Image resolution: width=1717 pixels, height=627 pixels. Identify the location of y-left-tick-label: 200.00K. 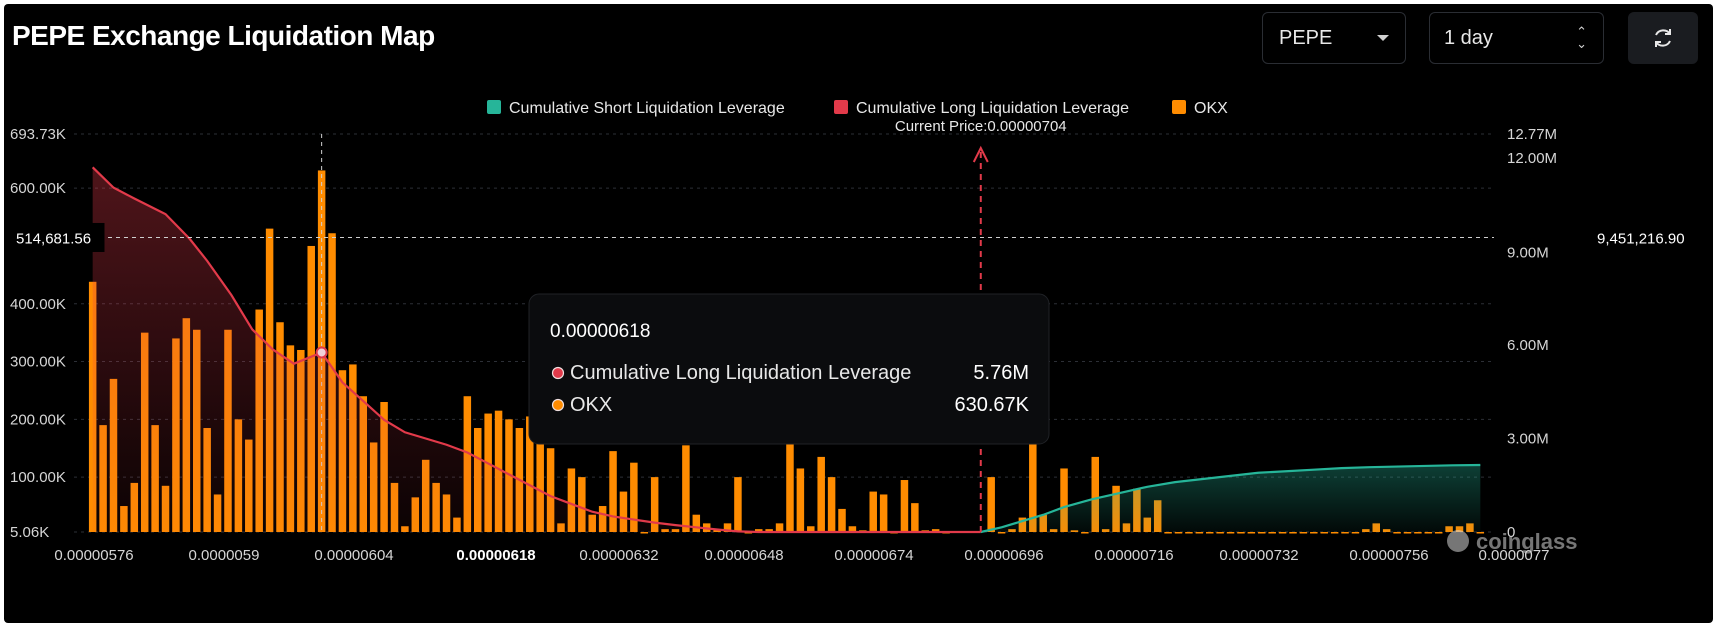
(38, 419).